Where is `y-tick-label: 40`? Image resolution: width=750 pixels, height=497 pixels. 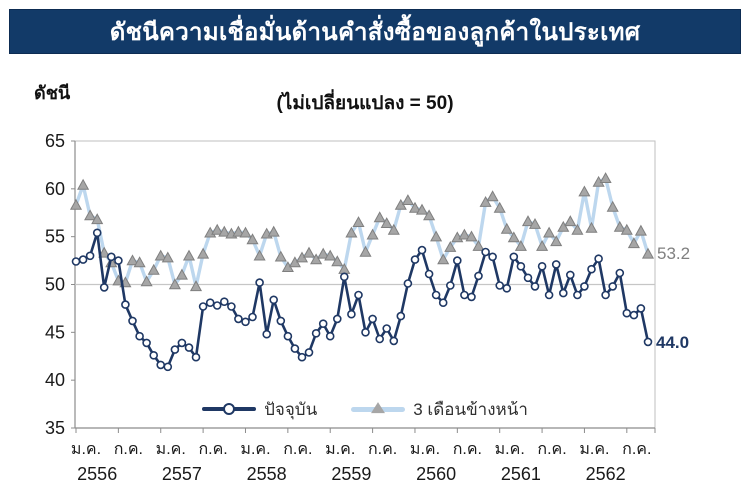
y-tick-label: 40 is located at coordinates (55, 380).